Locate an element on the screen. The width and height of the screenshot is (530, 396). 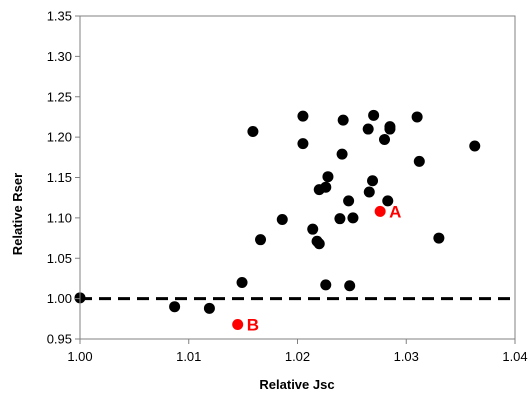
x-tick-label: 1.00 is located at coordinates (79, 356).